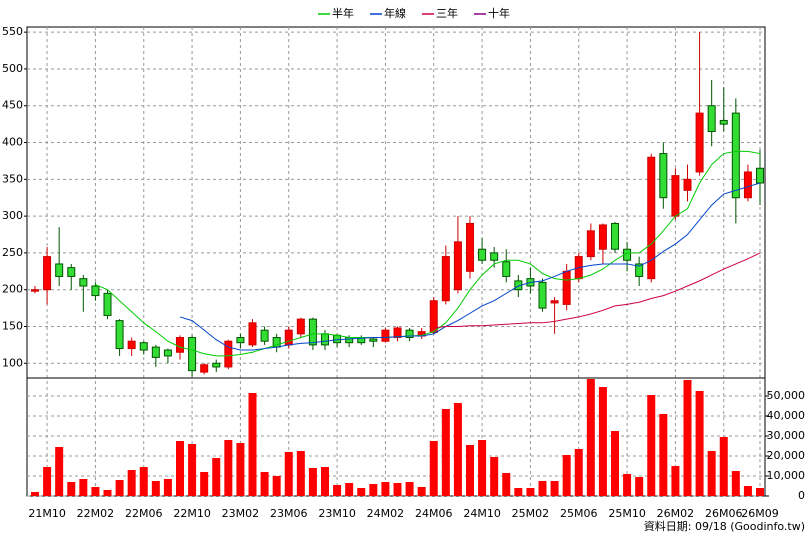  What do you see at coordinates (786, 395) in the screenshot?
I see `y2-tick-label: 50,000` at bounding box center [786, 395].